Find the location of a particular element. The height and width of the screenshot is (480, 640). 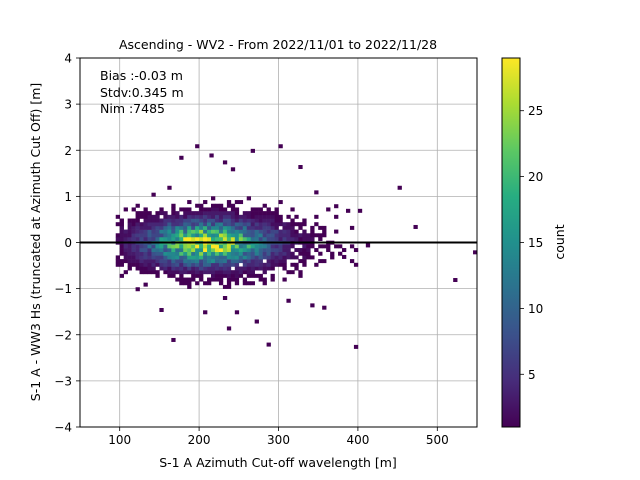

stats-count: Nim :7485 is located at coordinates (132, 108).